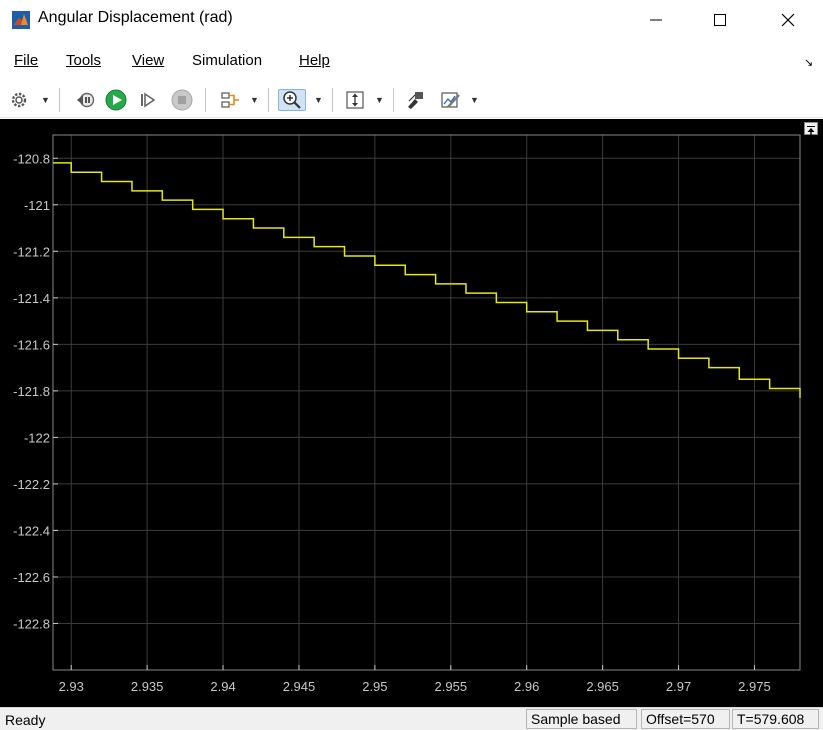  What do you see at coordinates (21, 20) in the screenshot?
I see `matlab-logo-icon` at bounding box center [21, 20].